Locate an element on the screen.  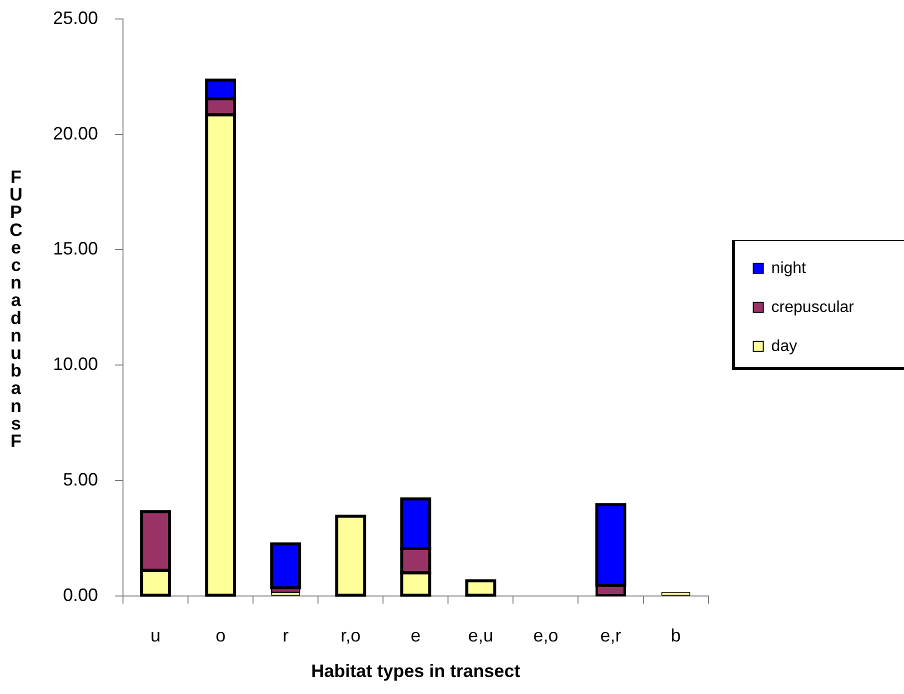
x-tick-label: r,o is located at coordinates (350, 636).